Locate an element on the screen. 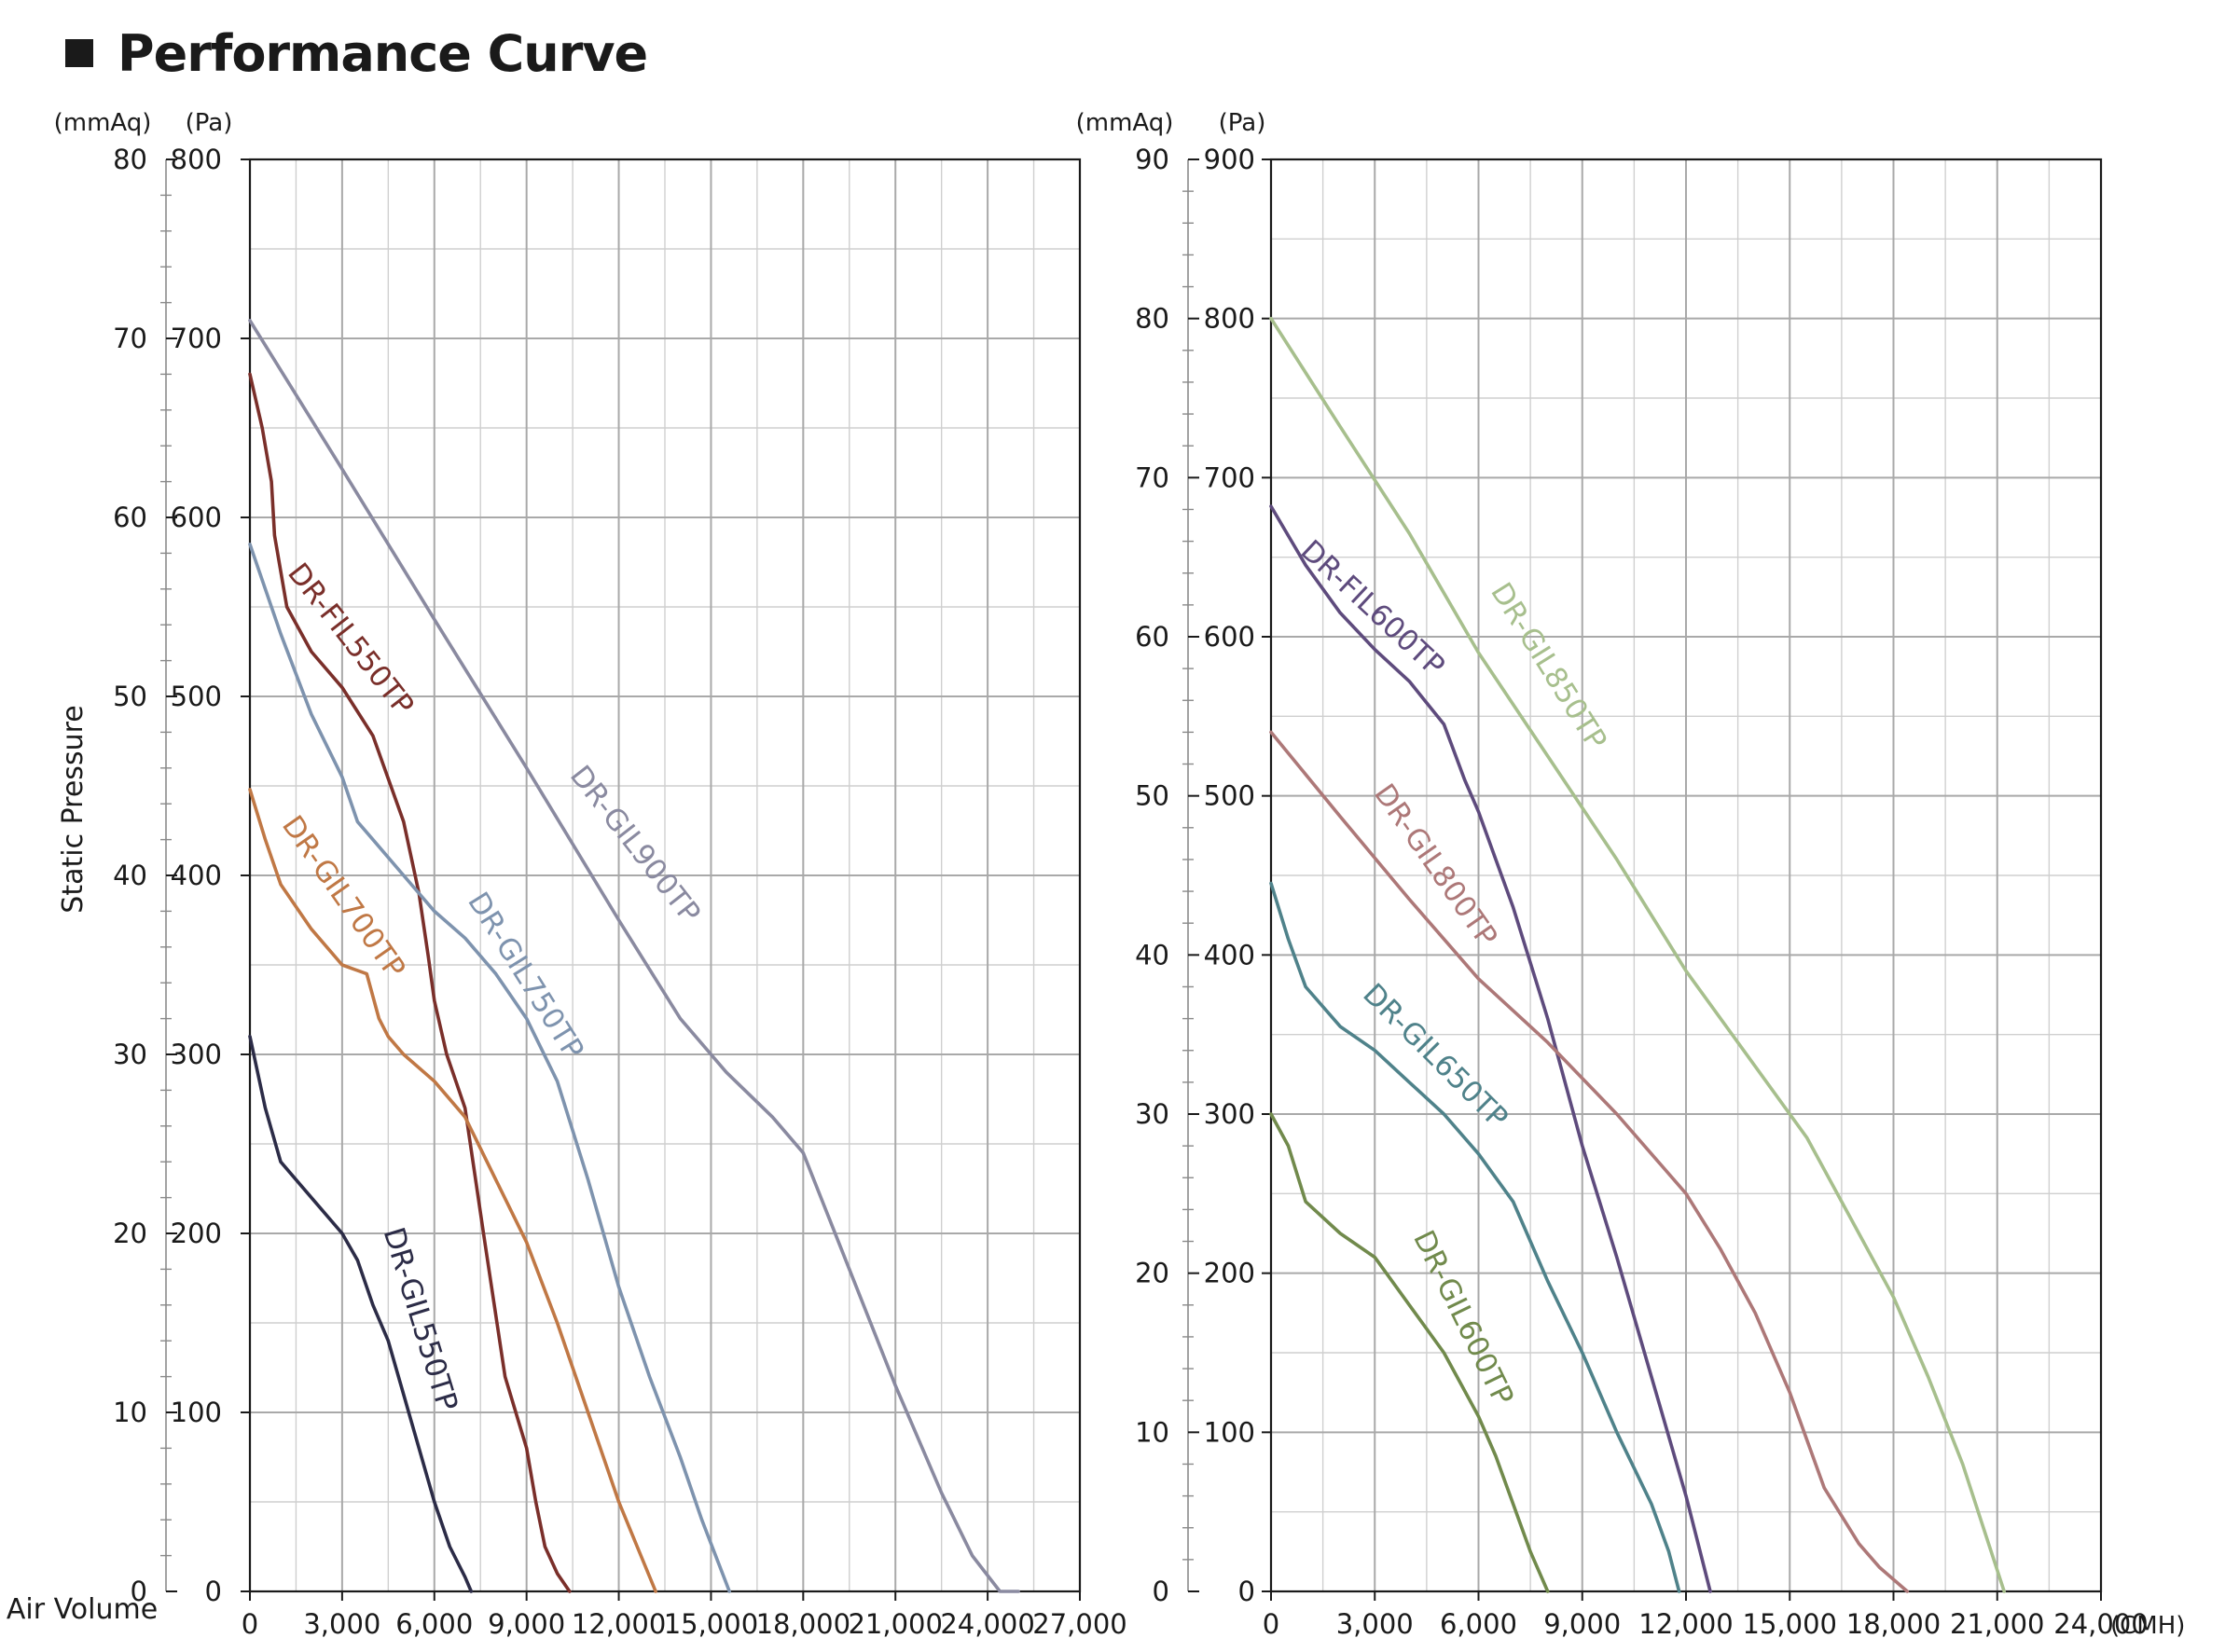 The height and width of the screenshot is (1652, 2225). x-axis-title: Air Volume is located at coordinates (82, 1610).